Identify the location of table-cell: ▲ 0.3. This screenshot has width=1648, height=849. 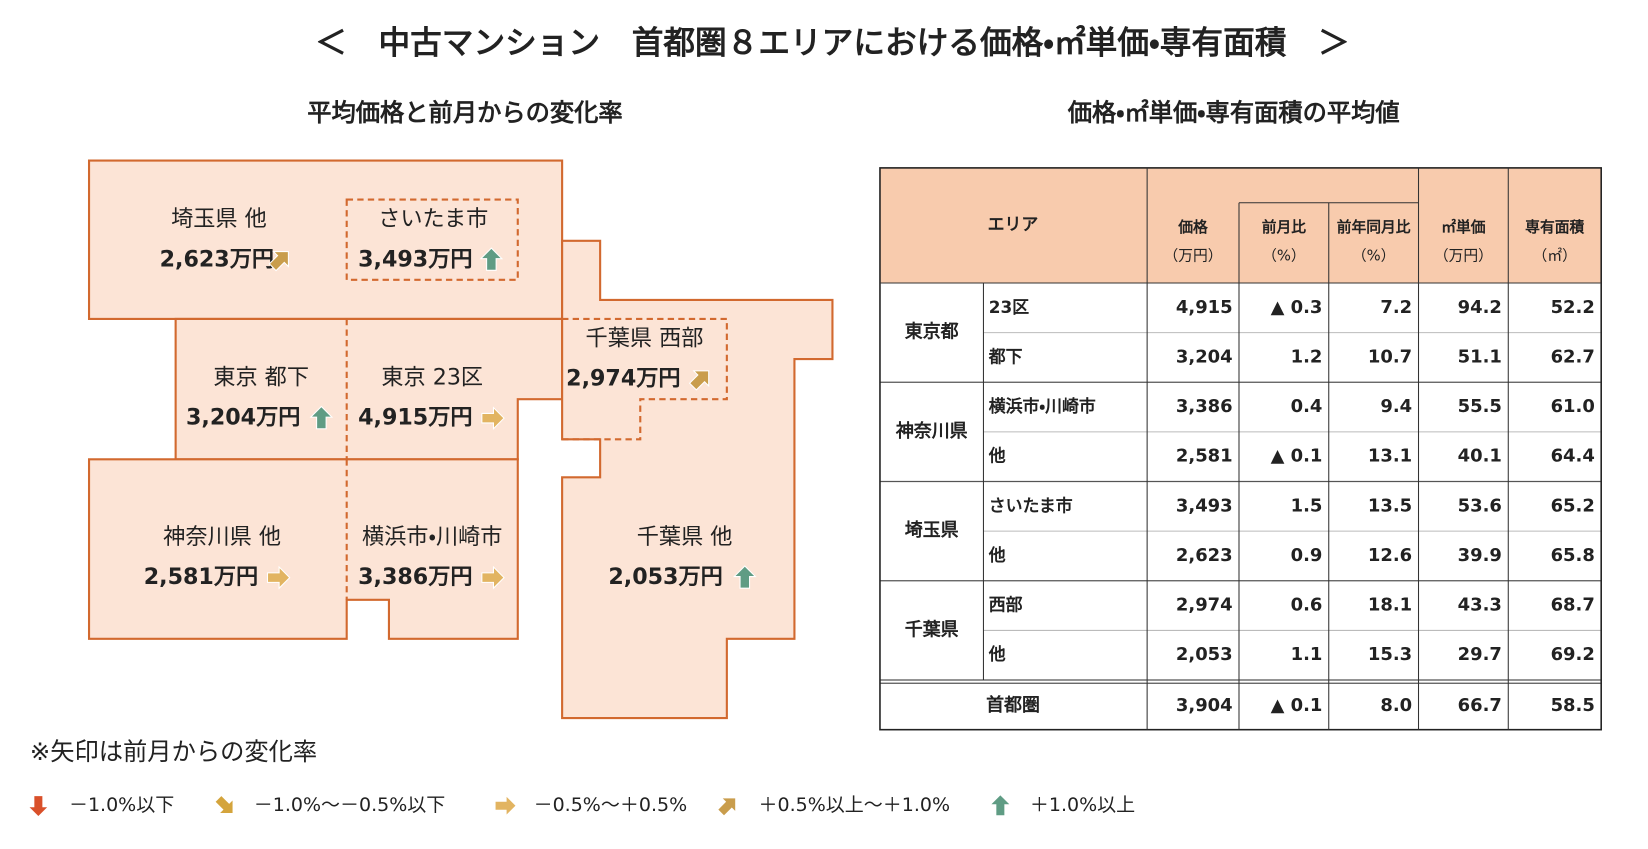
(1297, 307).